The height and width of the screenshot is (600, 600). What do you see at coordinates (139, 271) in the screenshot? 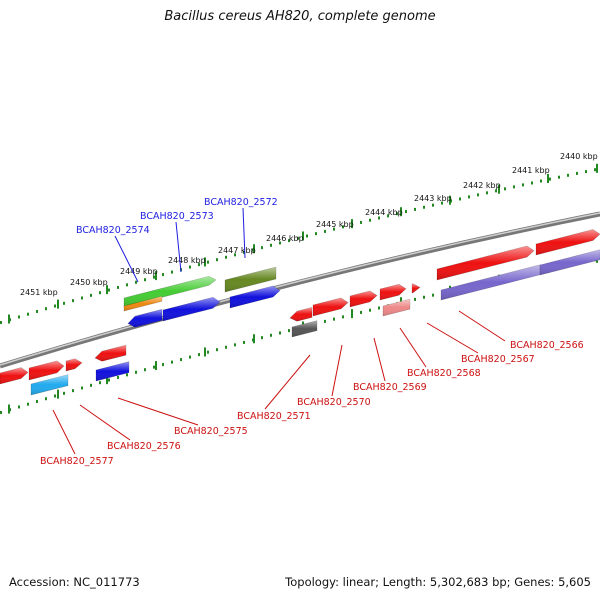
I see `scale-label: 2449 kbp` at bounding box center [139, 271].